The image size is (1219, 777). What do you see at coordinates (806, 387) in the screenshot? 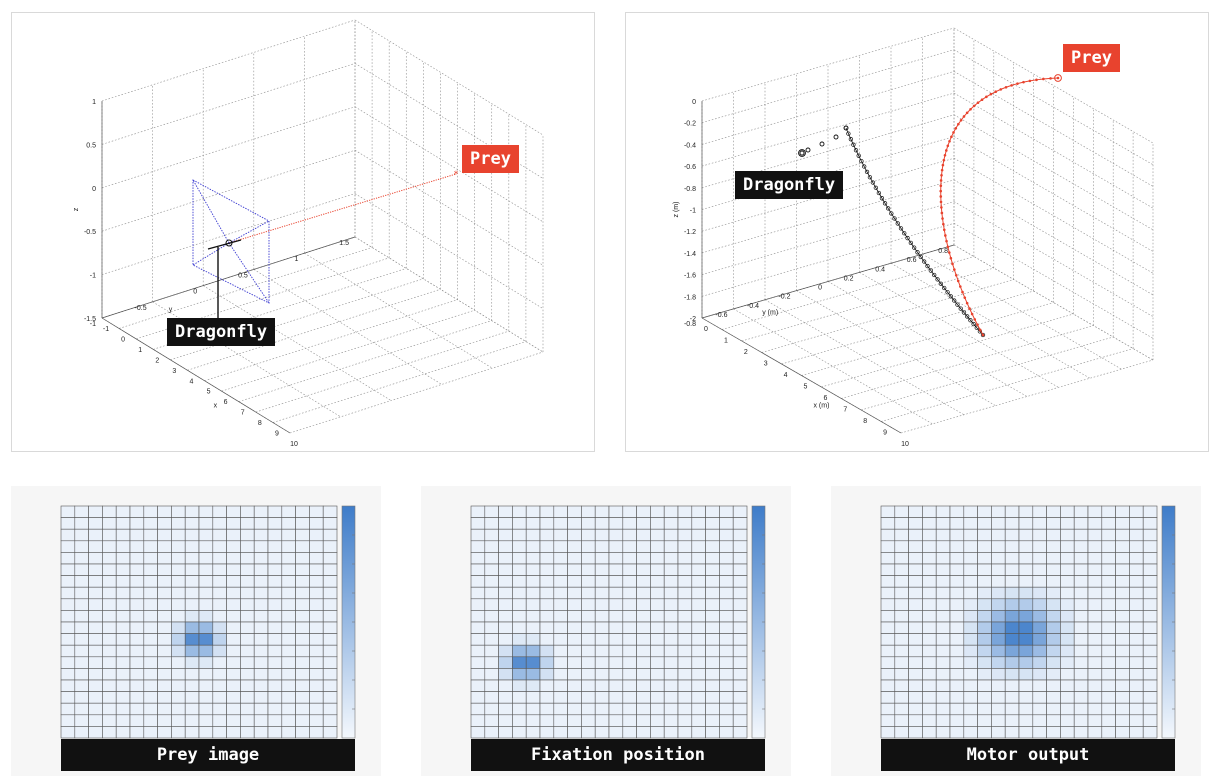
I see `right-x-tick-label: 5` at bounding box center [806, 387].